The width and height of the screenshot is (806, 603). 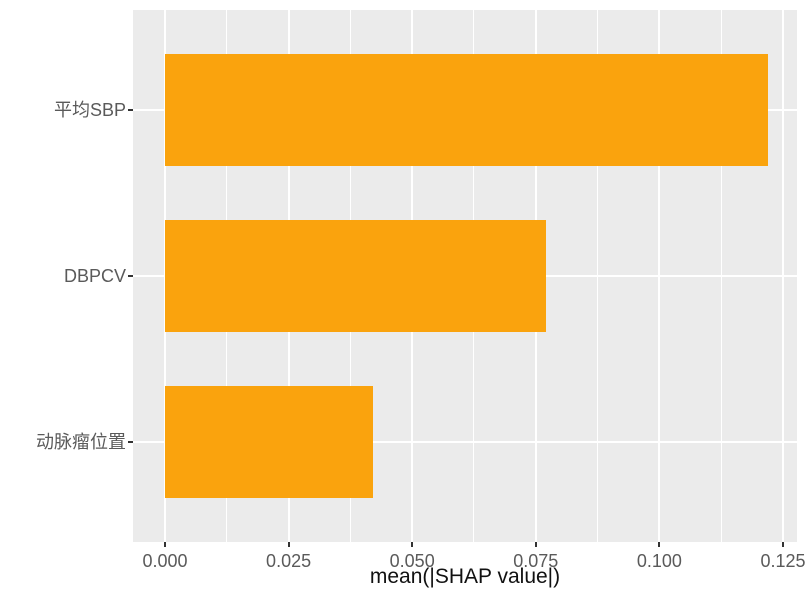 I want to click on y-axis-tick-label: 动脉瘤位置, so click(x=81, y=442).